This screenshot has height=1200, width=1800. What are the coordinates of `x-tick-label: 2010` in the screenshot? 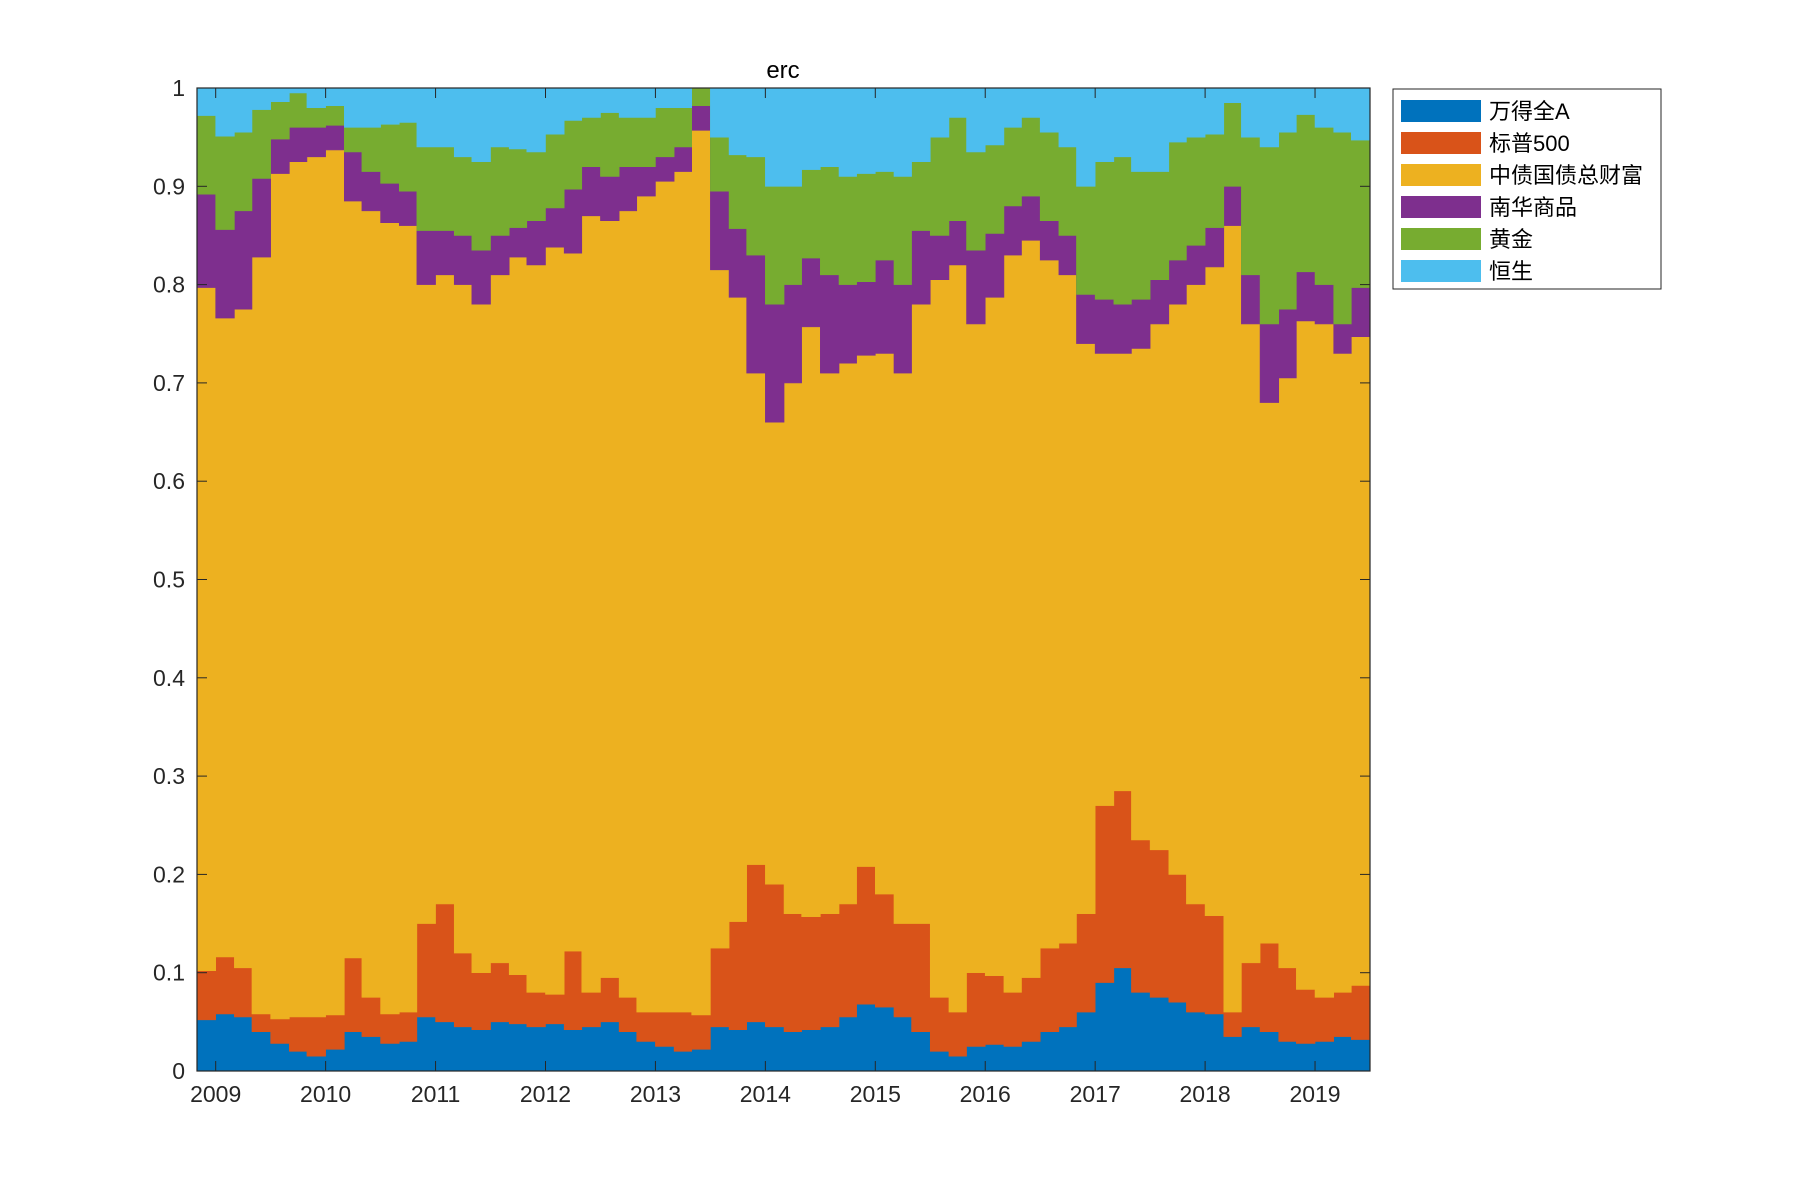 It's located at (325, 1094).